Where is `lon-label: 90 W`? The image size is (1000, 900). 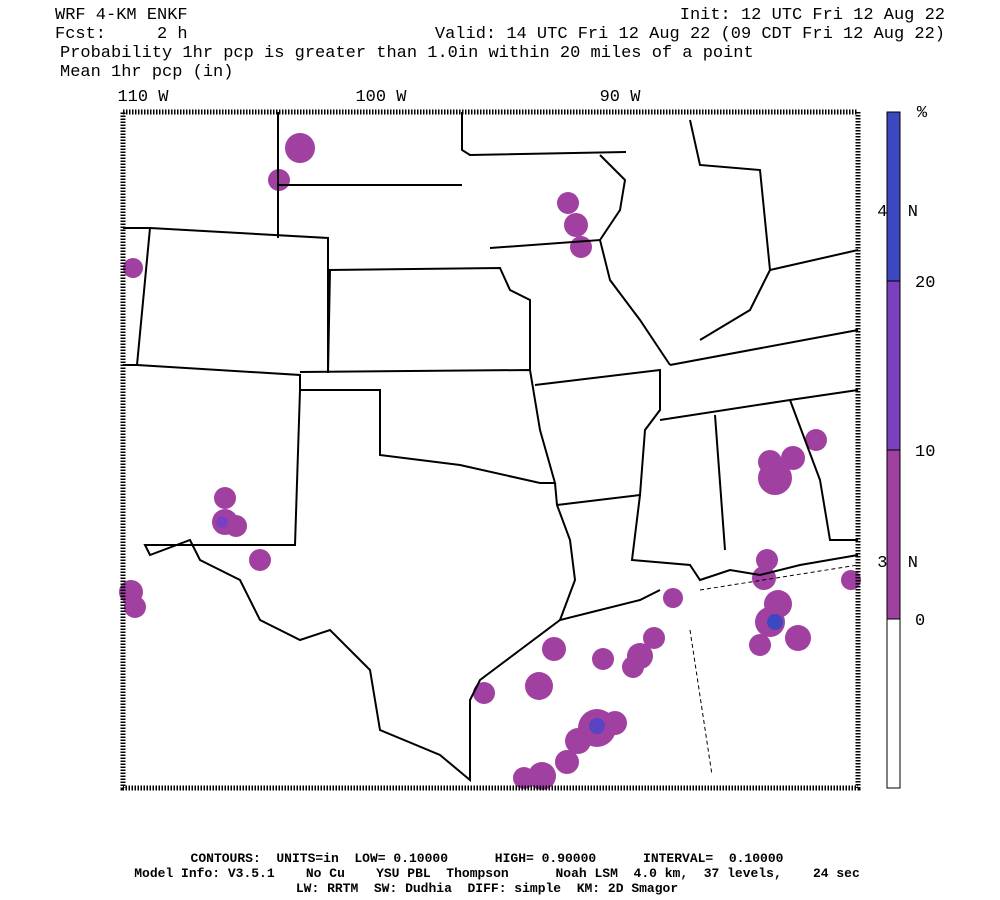 lon-label: 90 W is located at coordinates (621, 97).